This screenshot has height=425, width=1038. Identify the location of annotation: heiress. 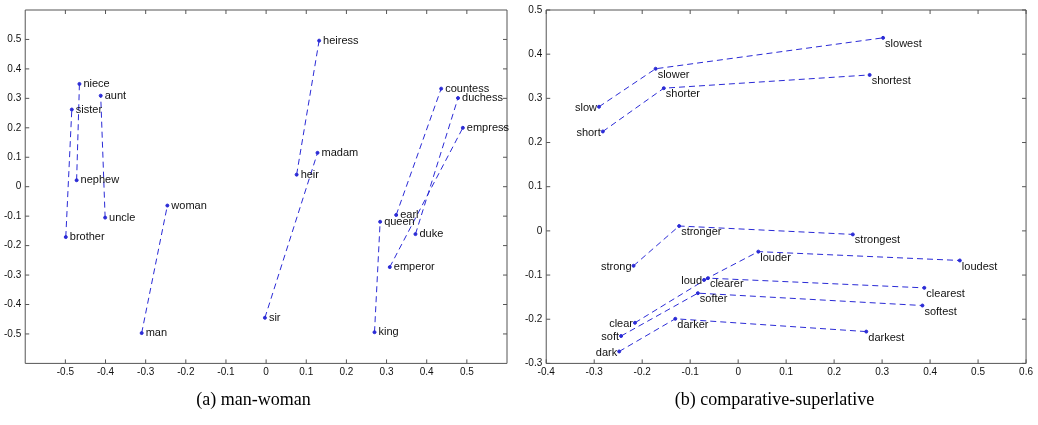
(341, 39).